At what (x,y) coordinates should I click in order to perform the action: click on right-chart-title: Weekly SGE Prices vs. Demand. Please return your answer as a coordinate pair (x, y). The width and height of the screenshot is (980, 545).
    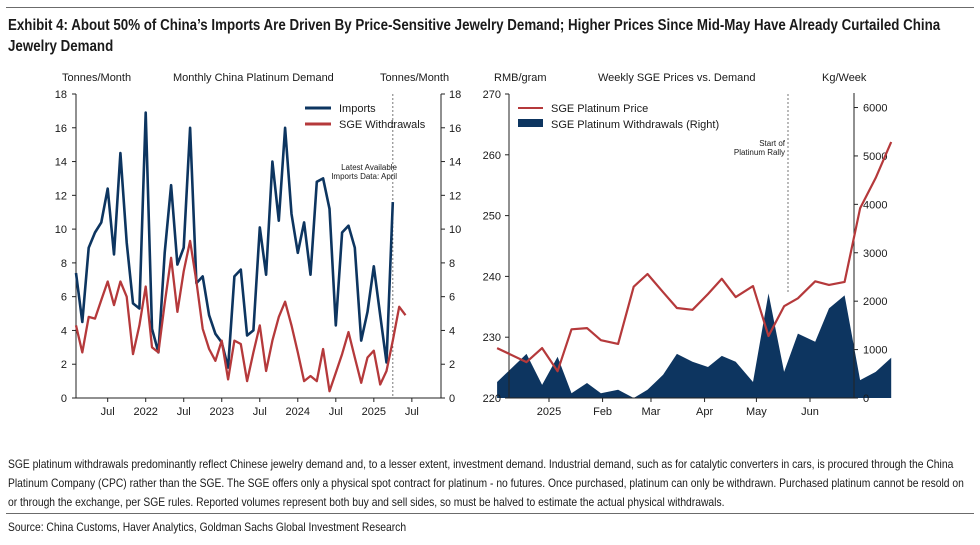
    Looking at the image, I should click on (677, 78).